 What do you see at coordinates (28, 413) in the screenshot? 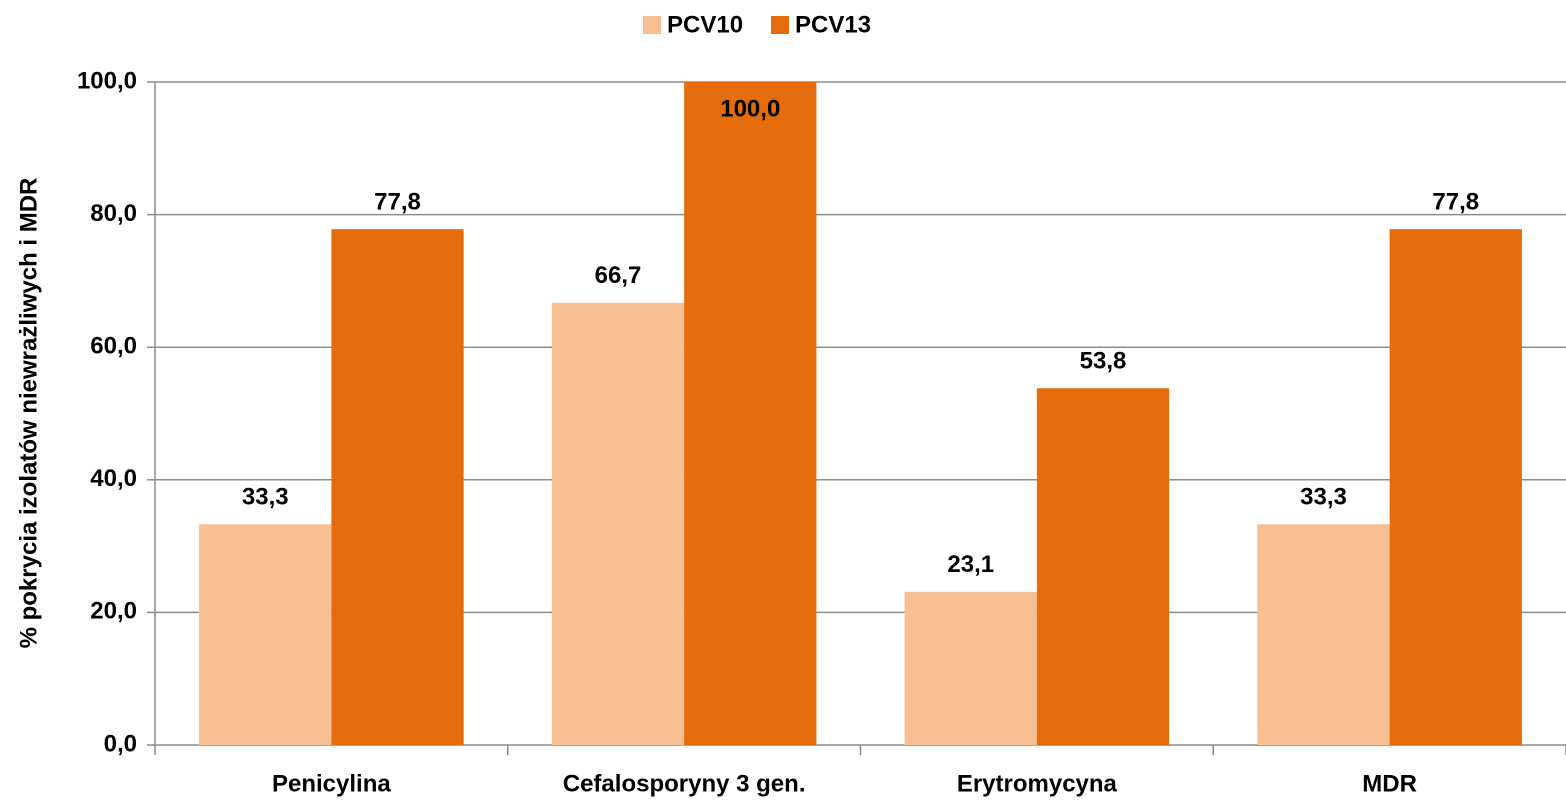
I see `y-axis-title: % pokrycia izolatów niewrażliwych i MDR` at bounding box center [28, 413].